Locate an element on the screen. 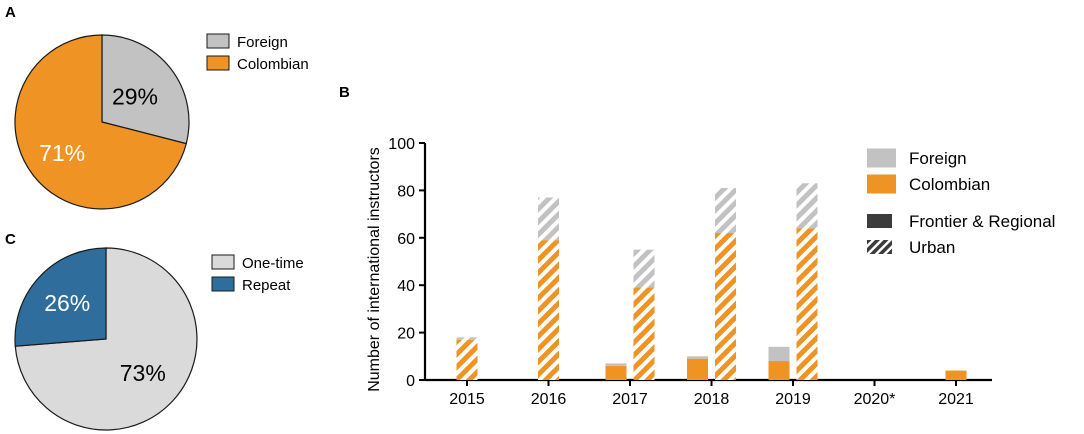 The image size is (1084, 434). bar-segment-colombian-2015-urban is located at coordinates (467, 359).